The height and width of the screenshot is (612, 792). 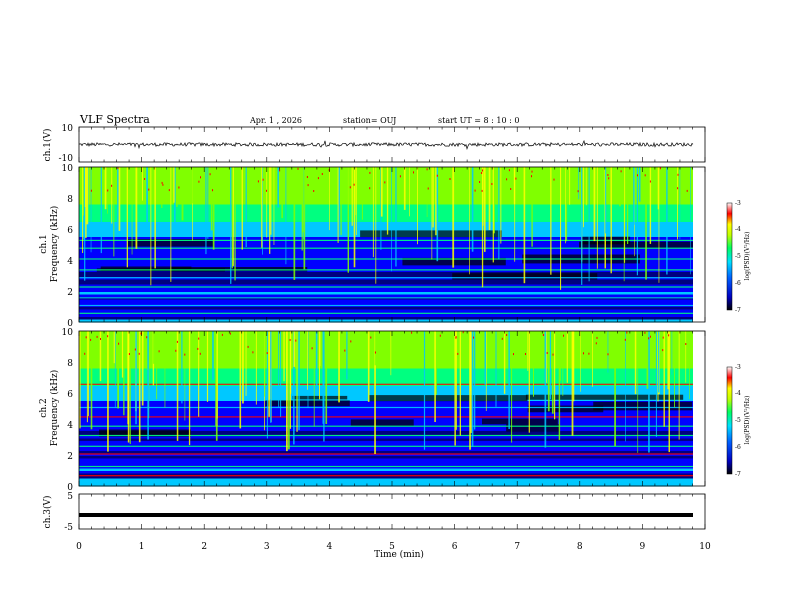 I want to click on x-axis-label: Time (min), so click(x=399, y=554).